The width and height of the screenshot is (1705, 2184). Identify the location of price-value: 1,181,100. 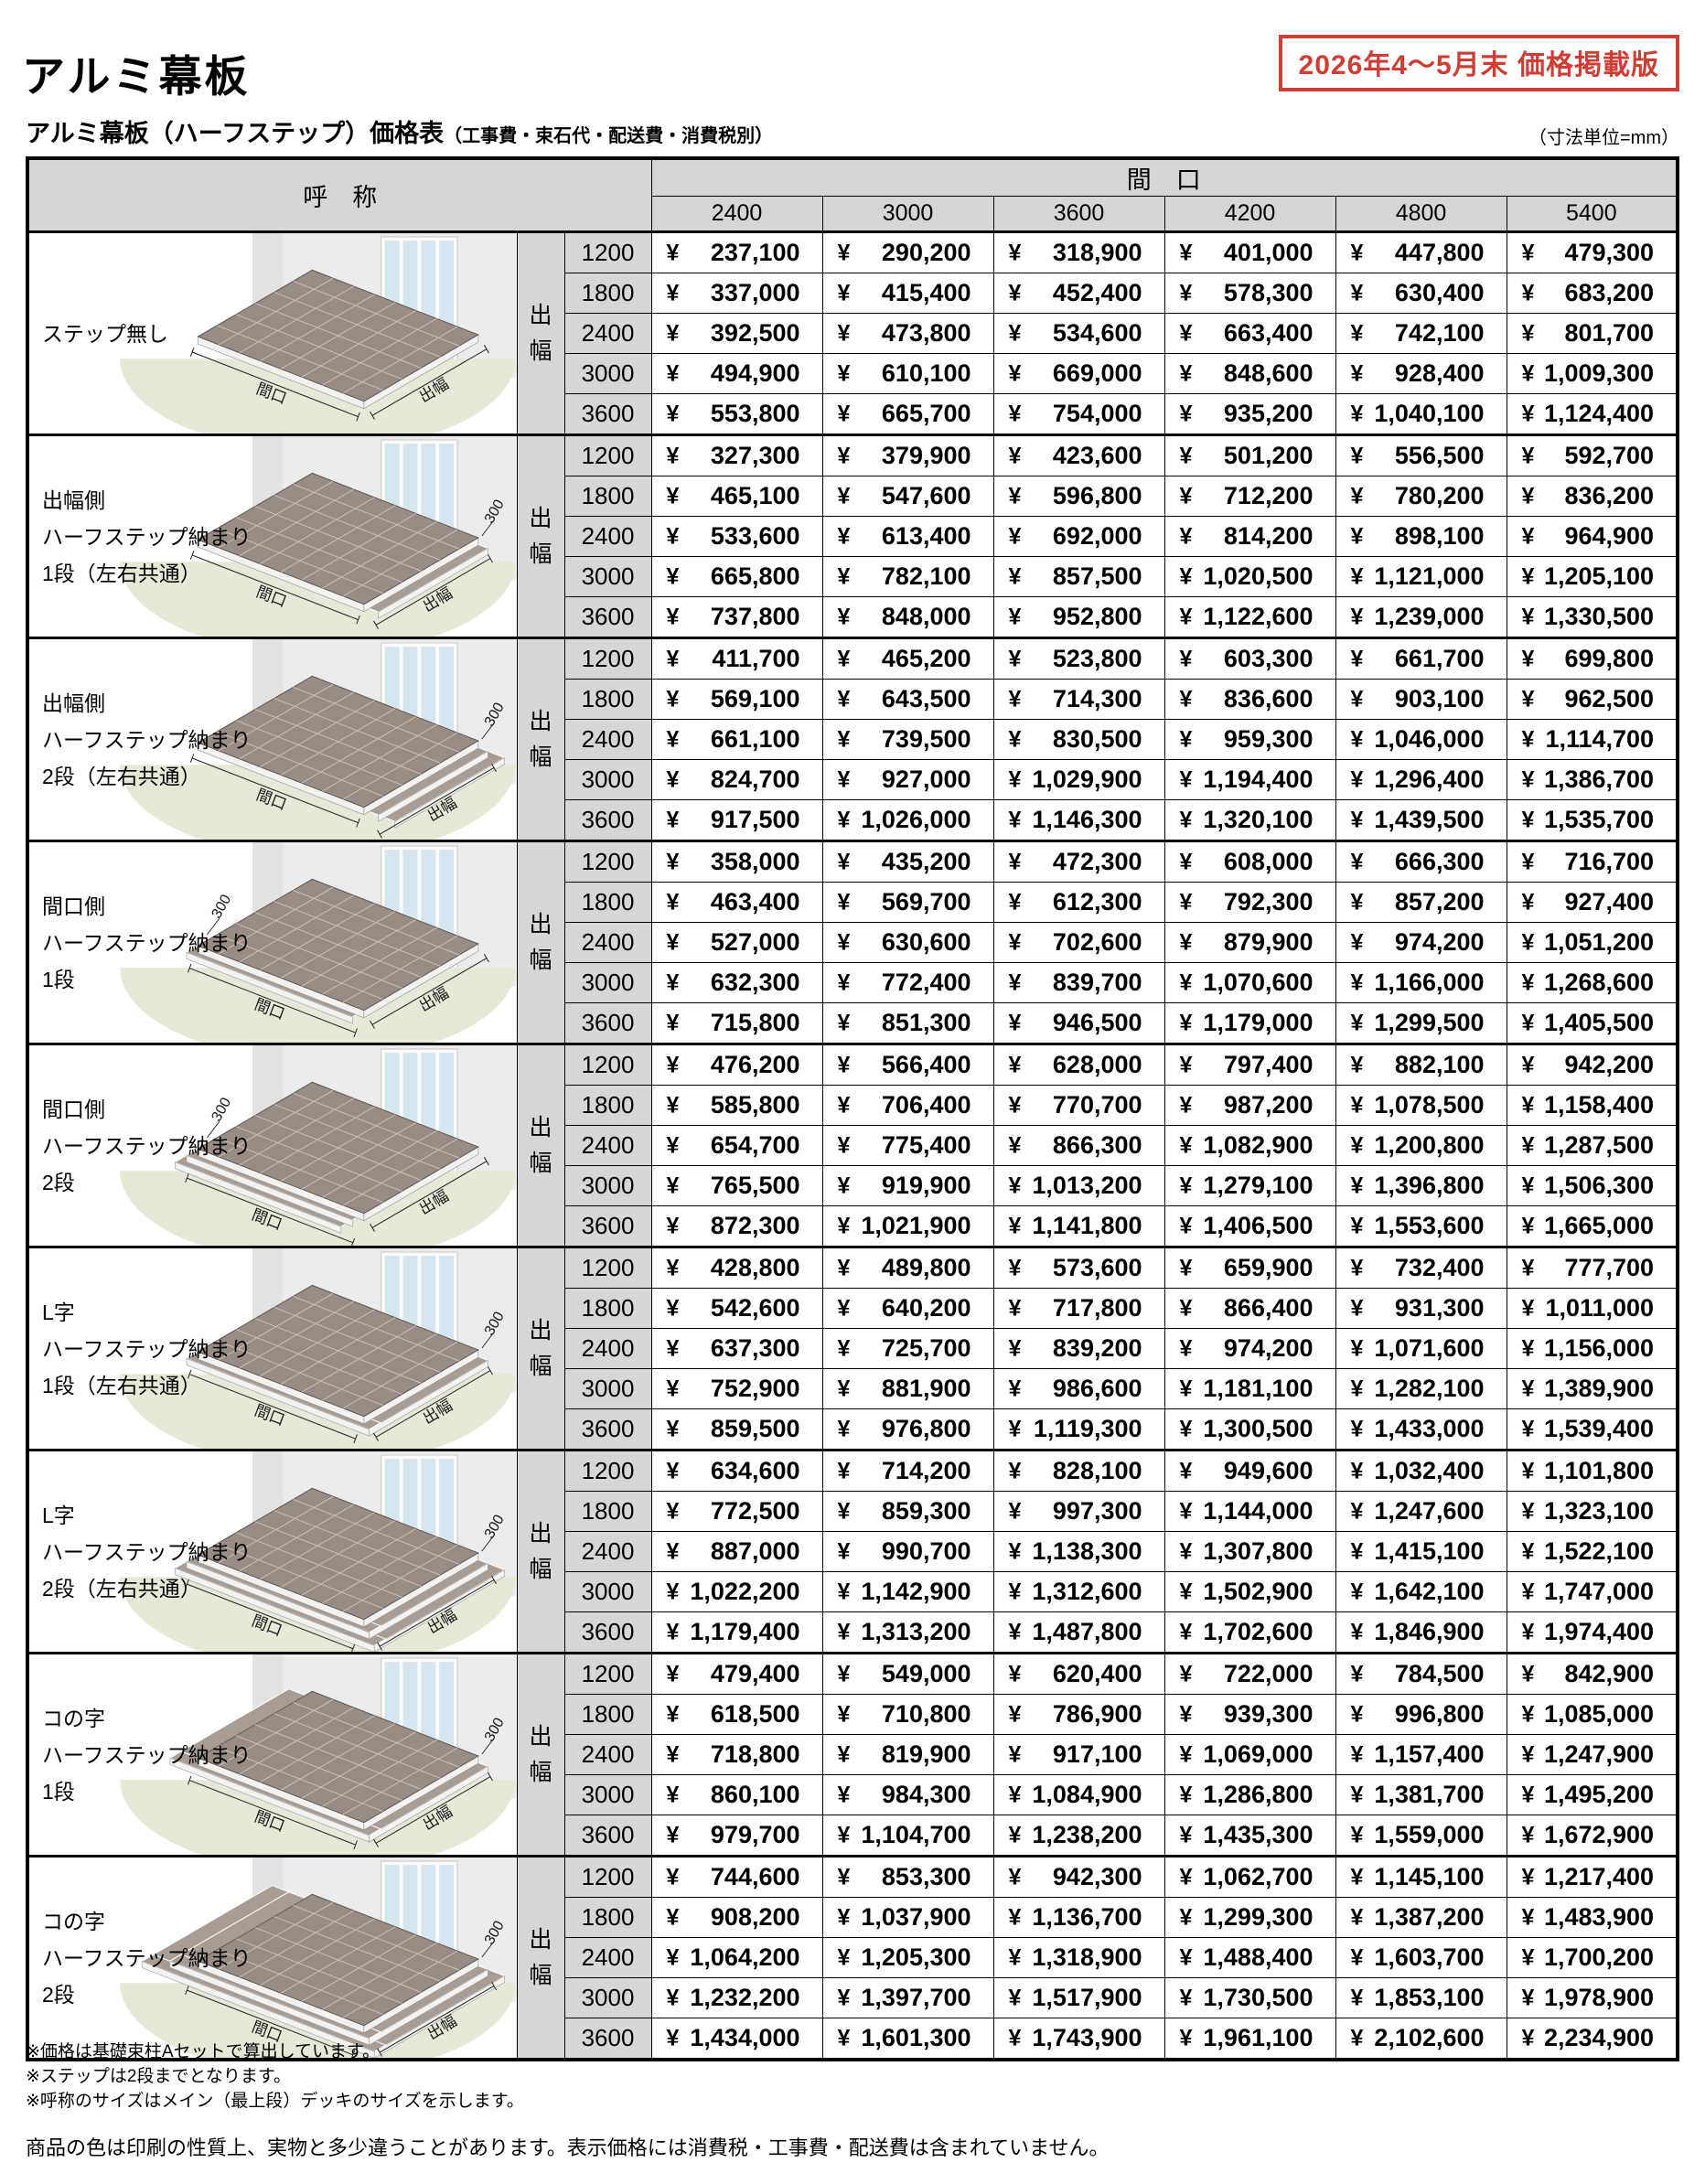
(1258, 1388).